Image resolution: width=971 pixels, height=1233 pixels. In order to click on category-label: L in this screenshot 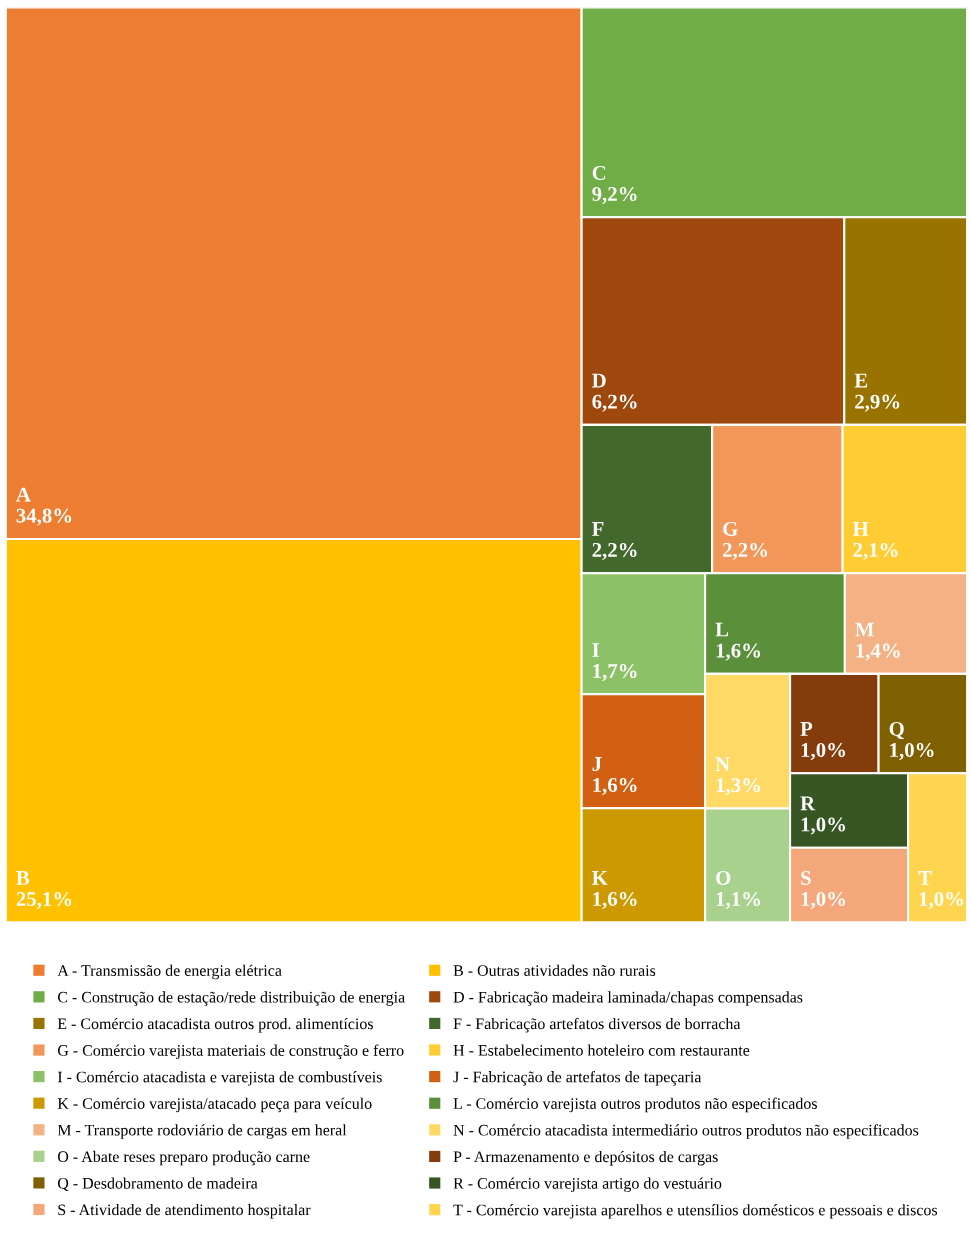, I will do `click(722, 629)`.